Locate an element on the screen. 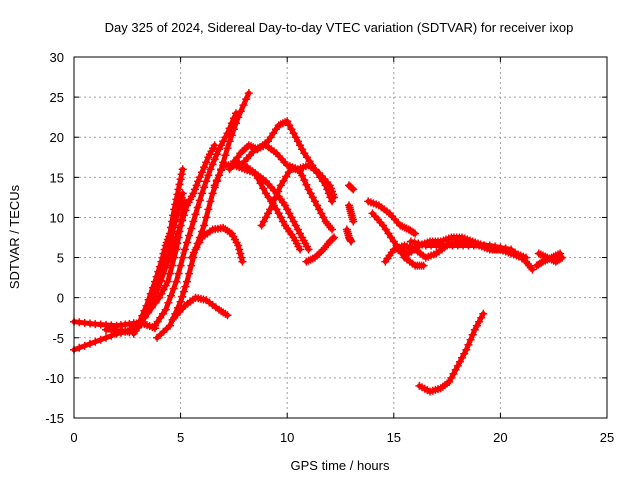 The image size is (640, 480). x-tick-label: 5 is located at coordinates (180, 437).